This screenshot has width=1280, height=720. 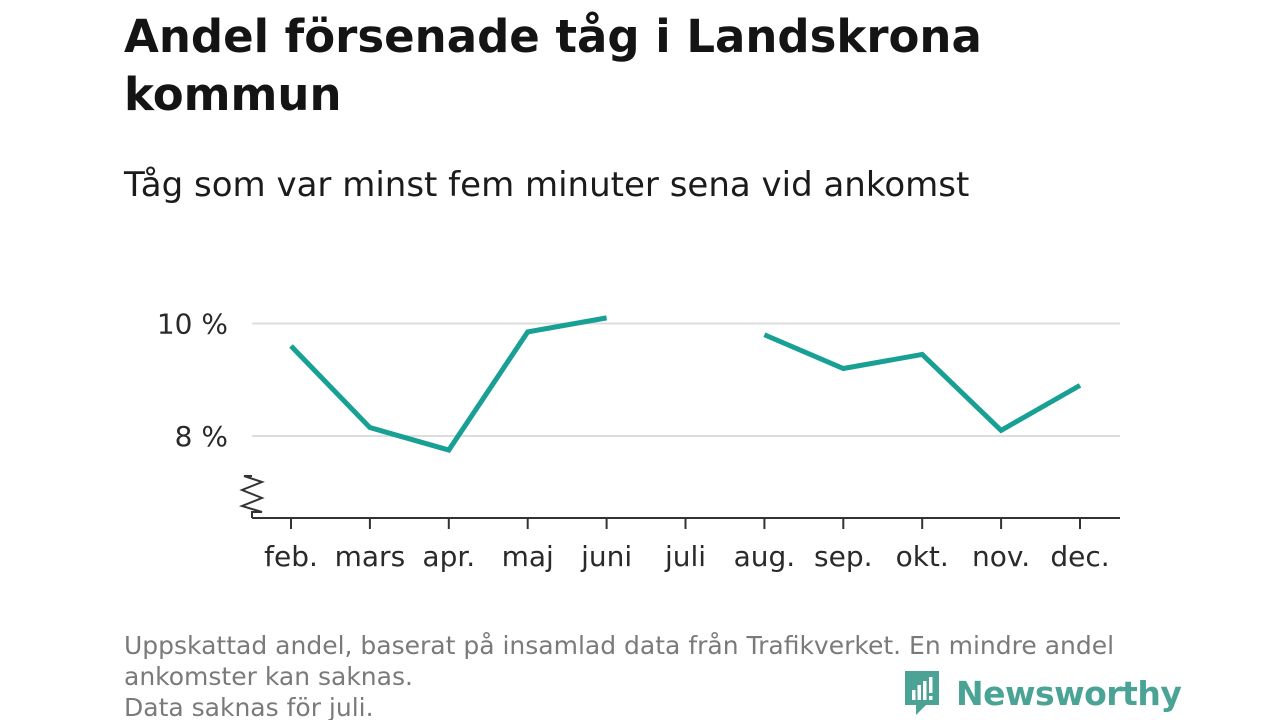 What do you see at coordinates (1069, 693) in the screenshot?
I see `brand-name: Newsworthy` at bounding box center [1069, 693].